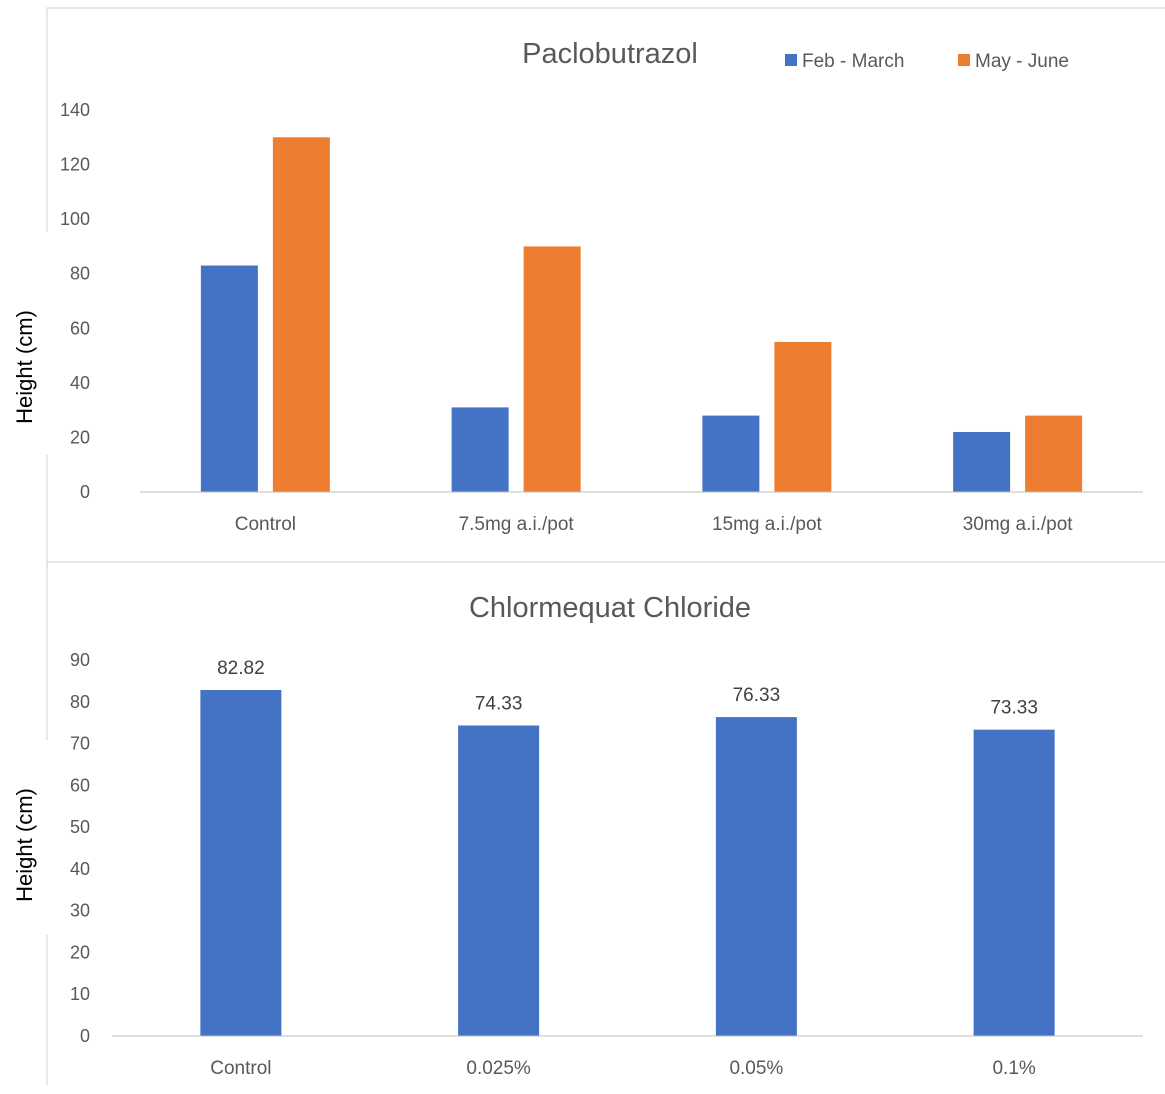 The image size is (1165, 1094). What do you see at coordinates (731, 453) in the screenshot?
I see `chart1-bar-feb-march-15mg-a-i-pot` at bounding box center [731, 453].